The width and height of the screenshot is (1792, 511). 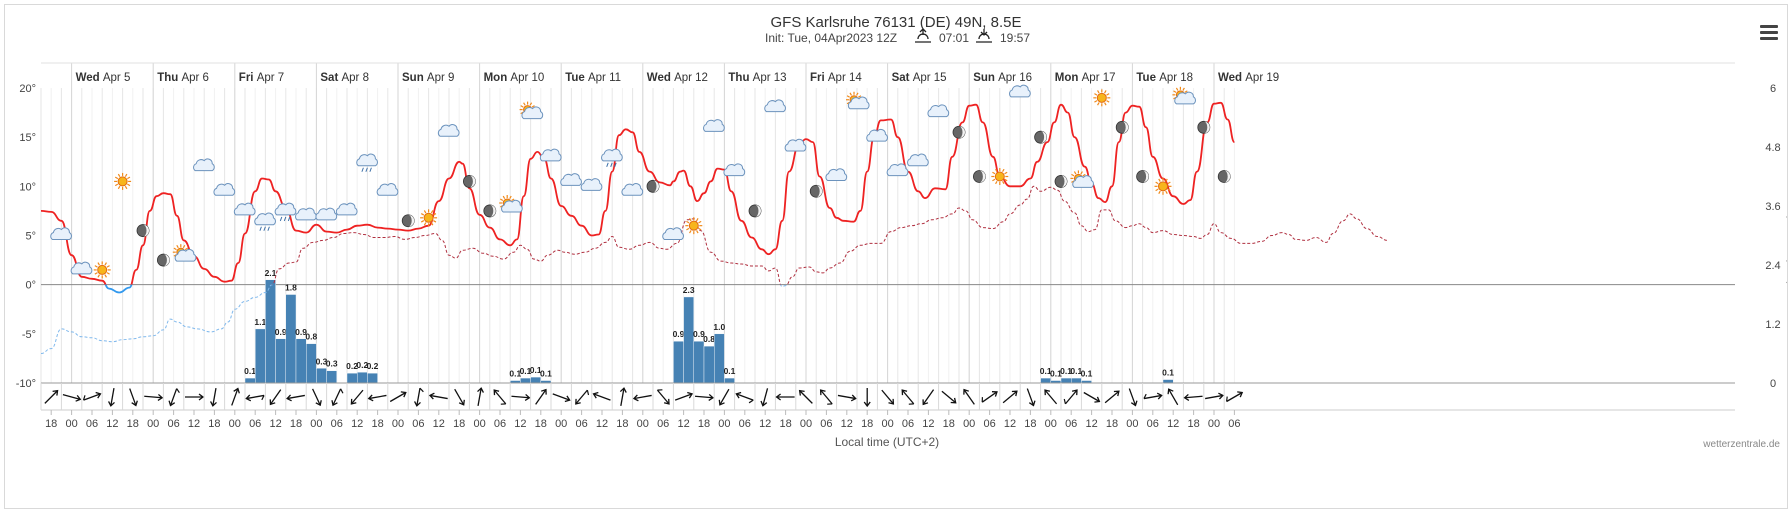 I want to click on day-date: Apr 15, so click(x=930, y=78).